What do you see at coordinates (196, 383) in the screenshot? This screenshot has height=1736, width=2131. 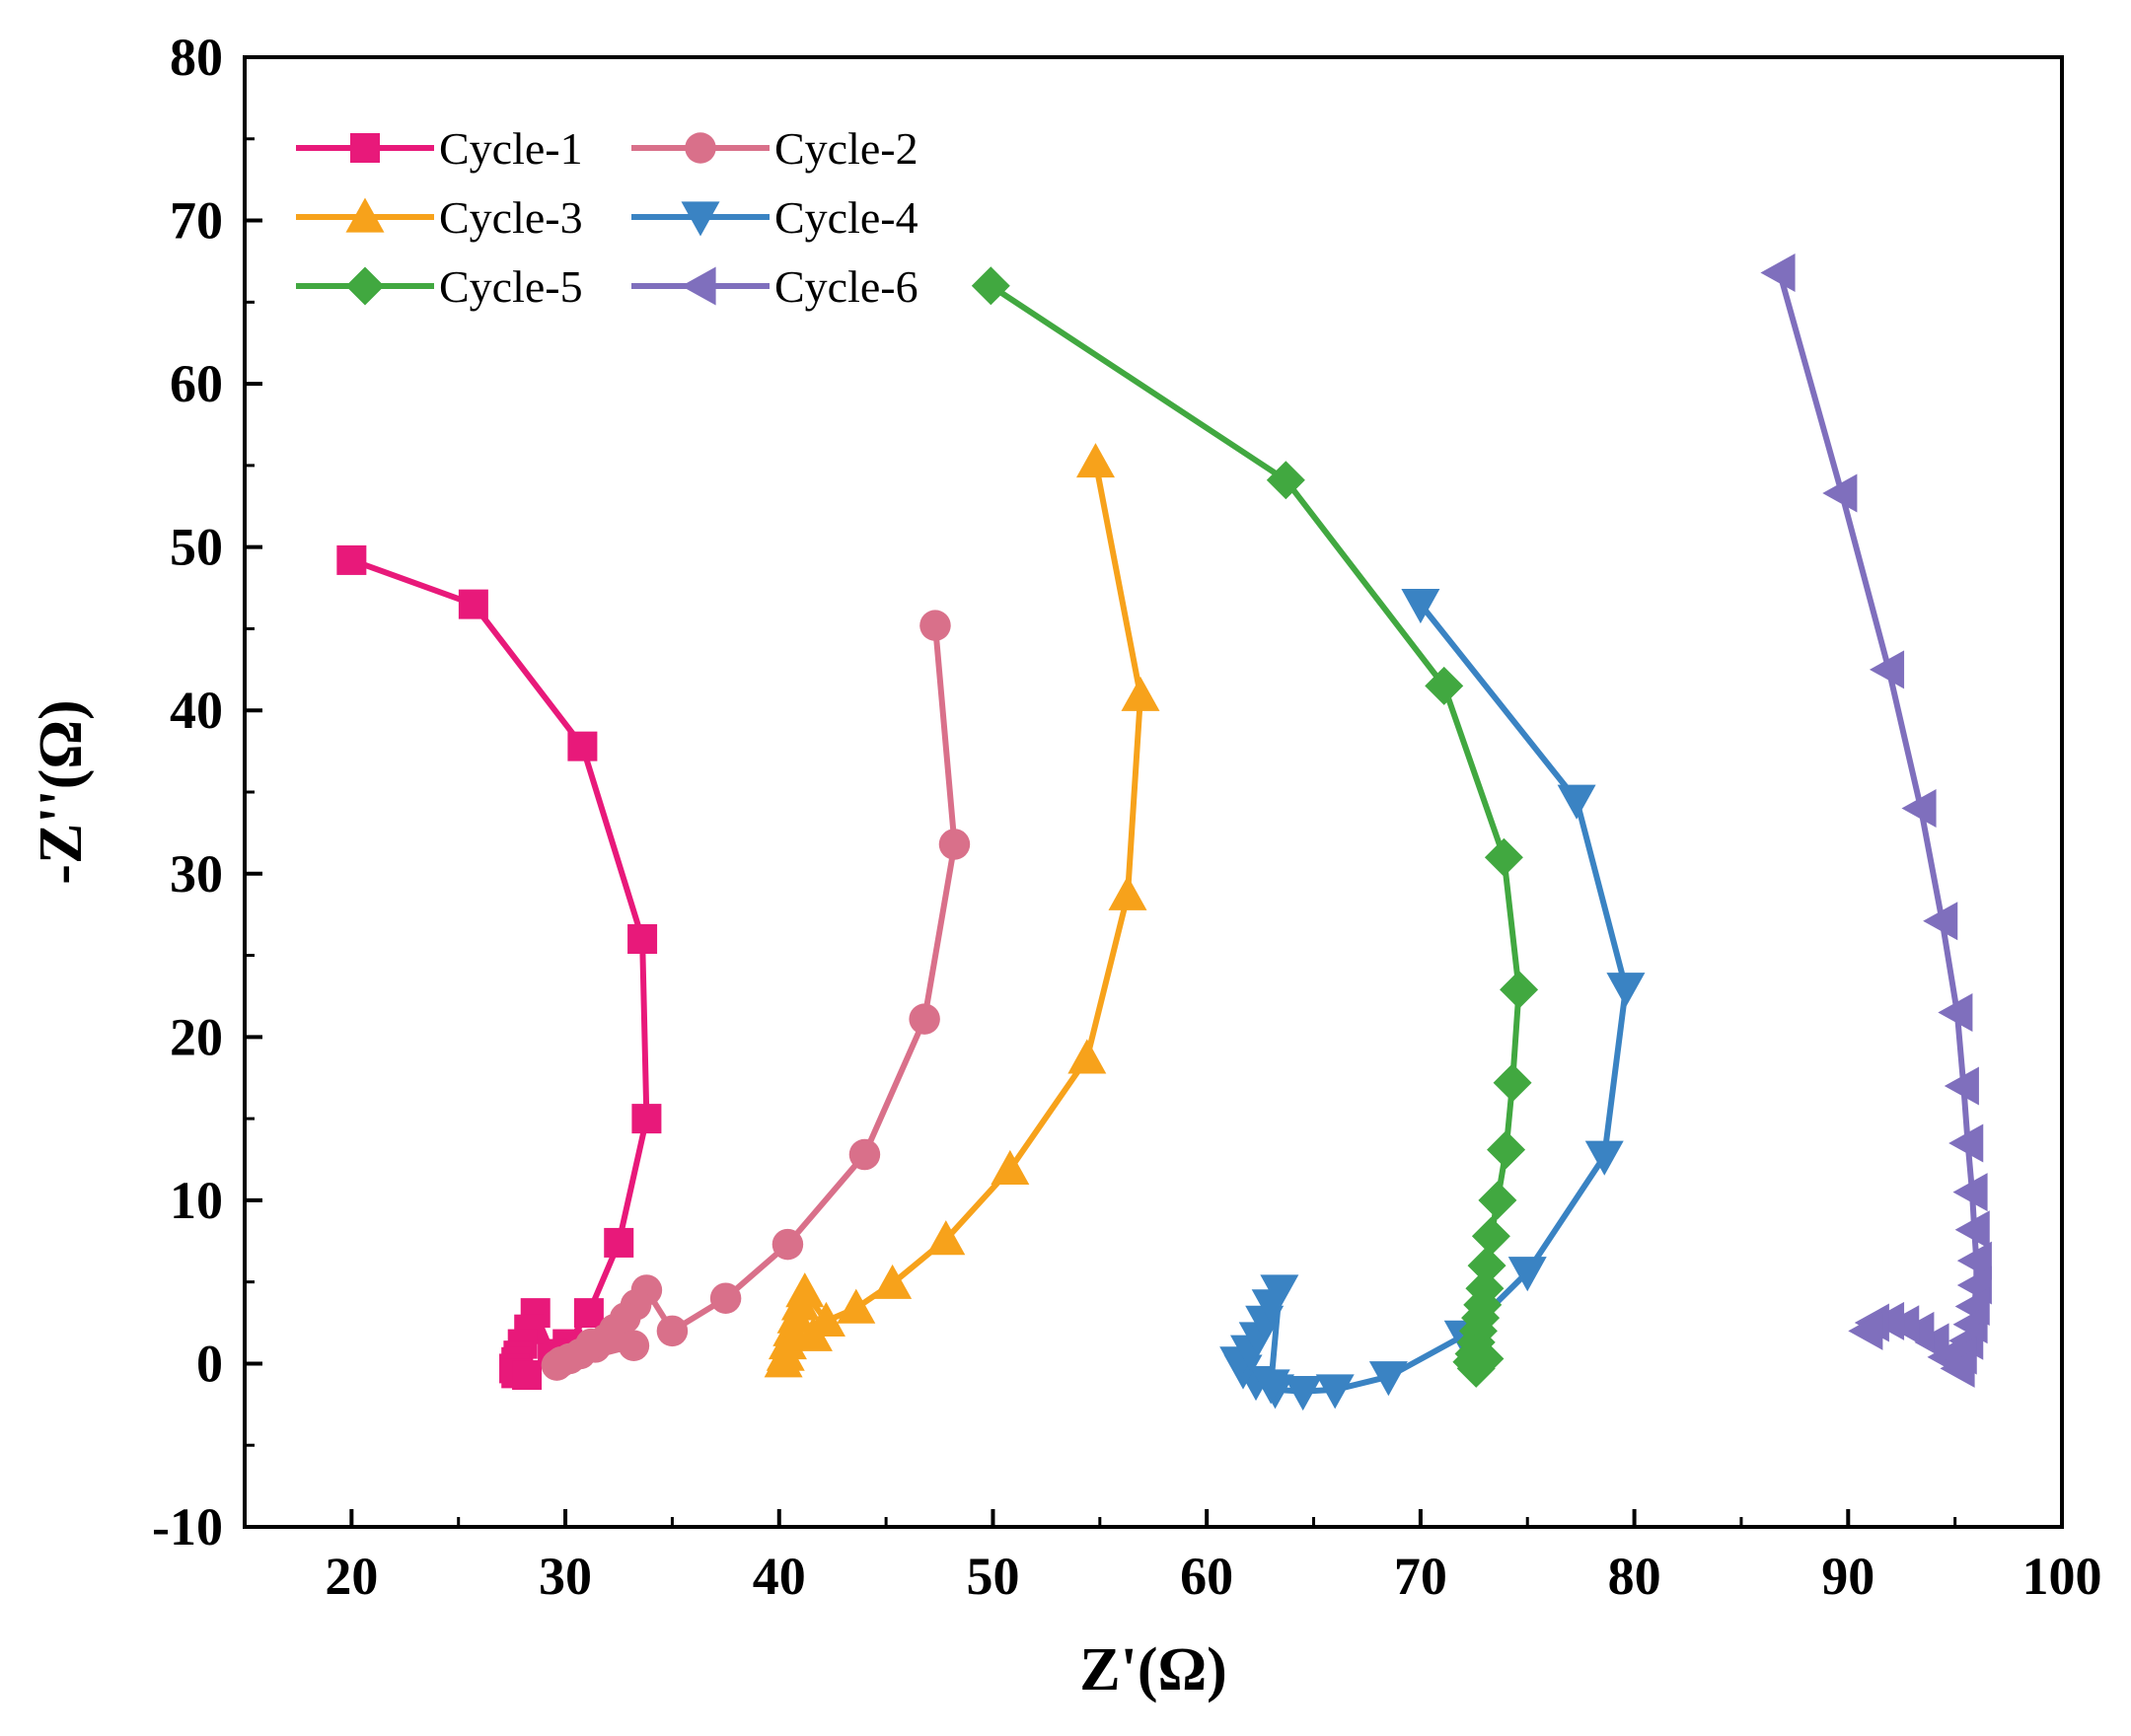 I see `y-tick-label: 60` at bounding box center [196, 383].